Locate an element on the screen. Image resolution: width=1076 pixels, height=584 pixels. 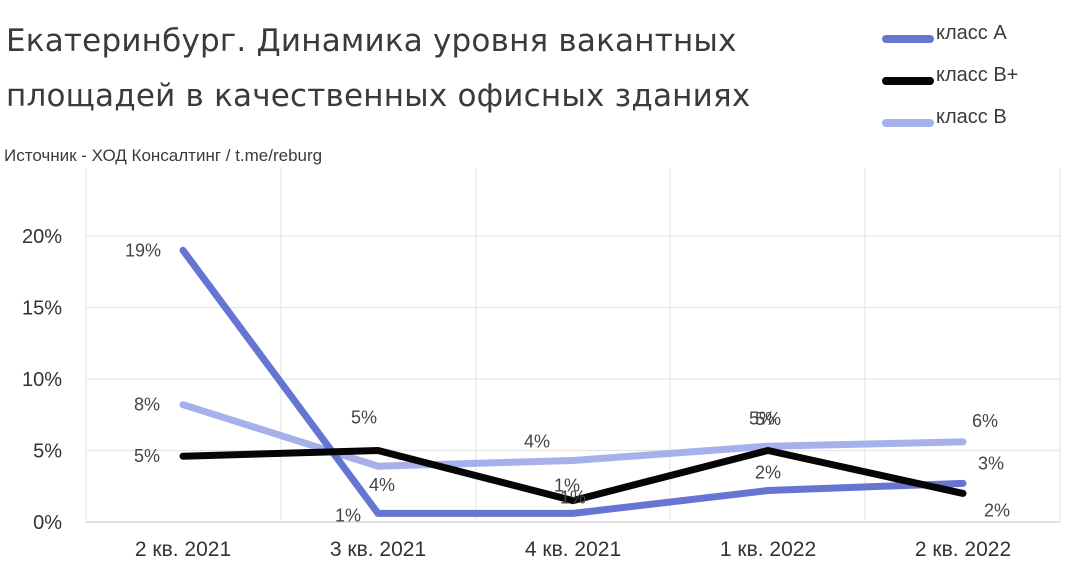
data-label-class-b: 6% is located at coordinates (985, 421).